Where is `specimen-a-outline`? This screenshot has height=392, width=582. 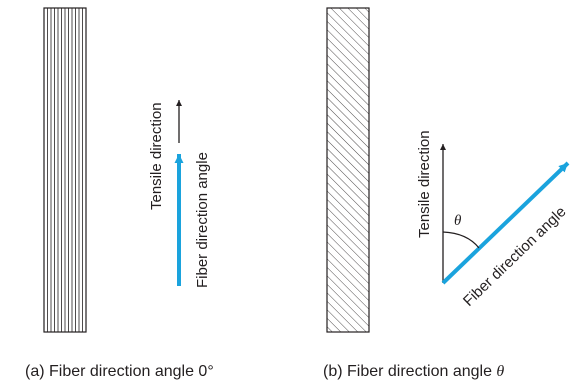
specimen-a-outline is located at coordinates (65, 170).